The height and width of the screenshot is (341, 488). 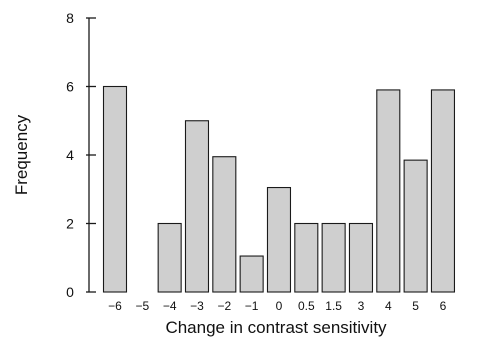 I want to click on y-axis-label: Frequency, so click(x=21, y=154).